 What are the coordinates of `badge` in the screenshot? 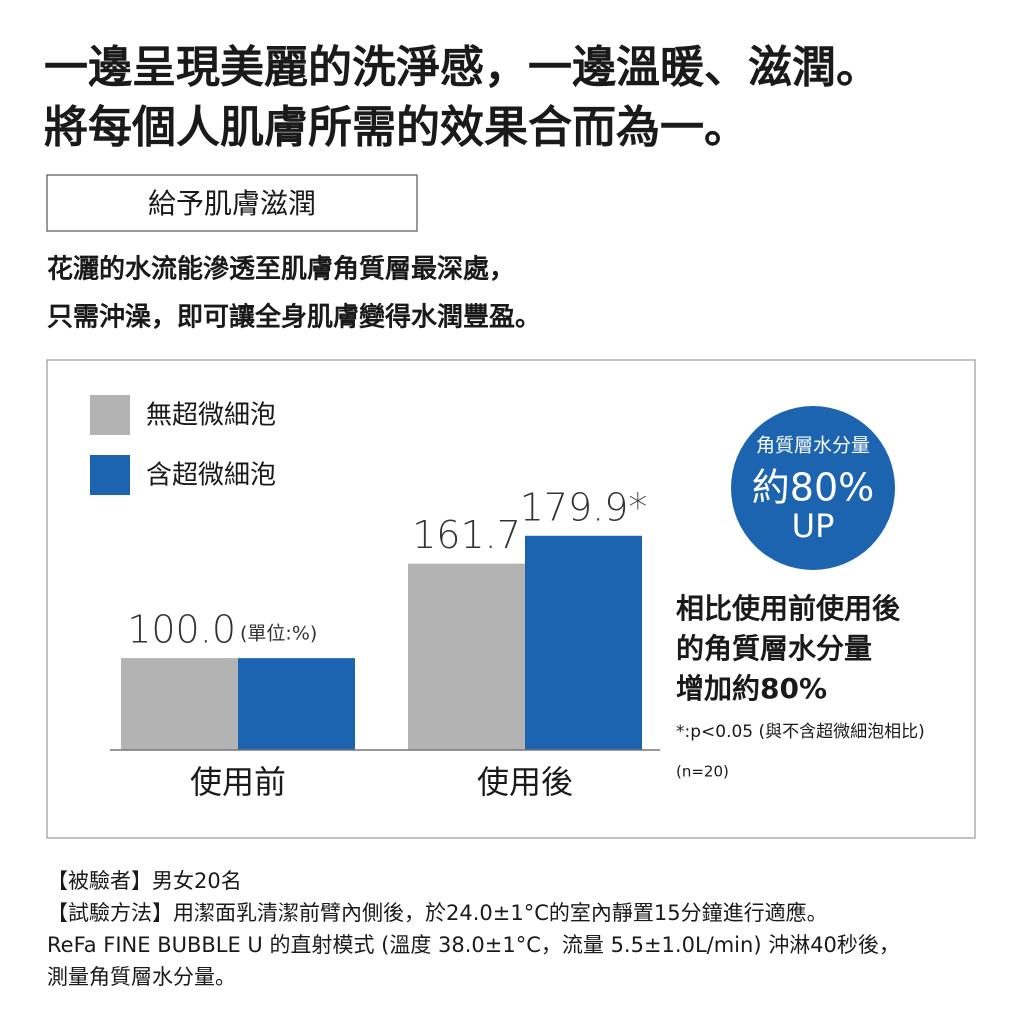 It's located at (813, 488).